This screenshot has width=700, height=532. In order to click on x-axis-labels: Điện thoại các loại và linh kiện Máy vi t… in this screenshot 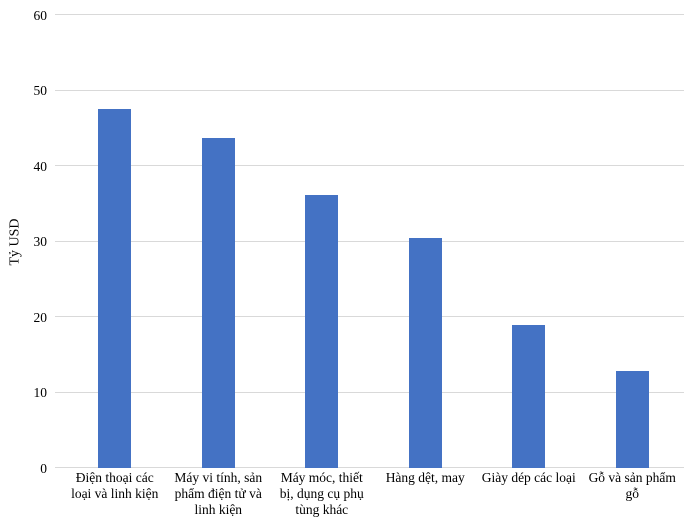, I will do `click(373, 493)`.